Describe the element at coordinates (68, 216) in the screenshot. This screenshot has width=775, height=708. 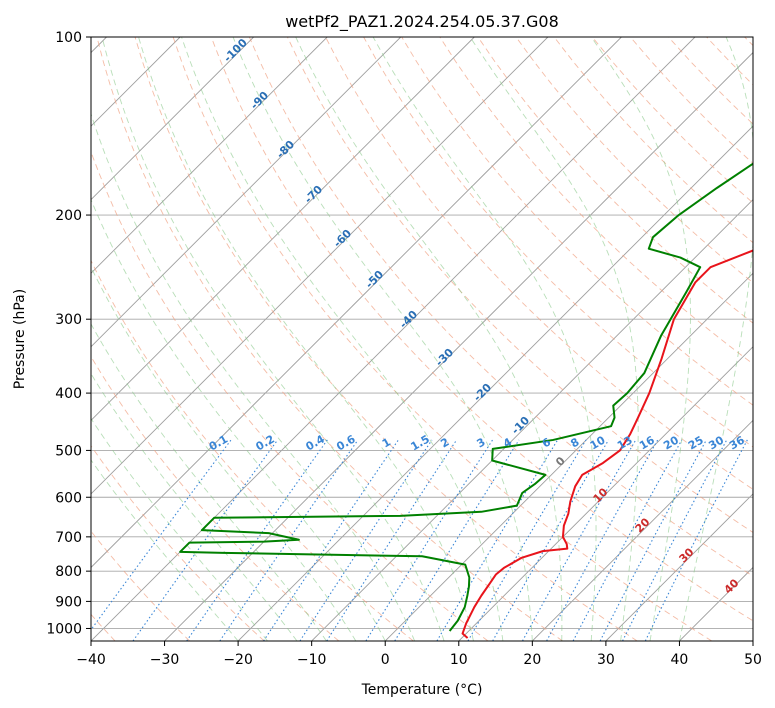
I see `y-tick-label: 200` at that location.